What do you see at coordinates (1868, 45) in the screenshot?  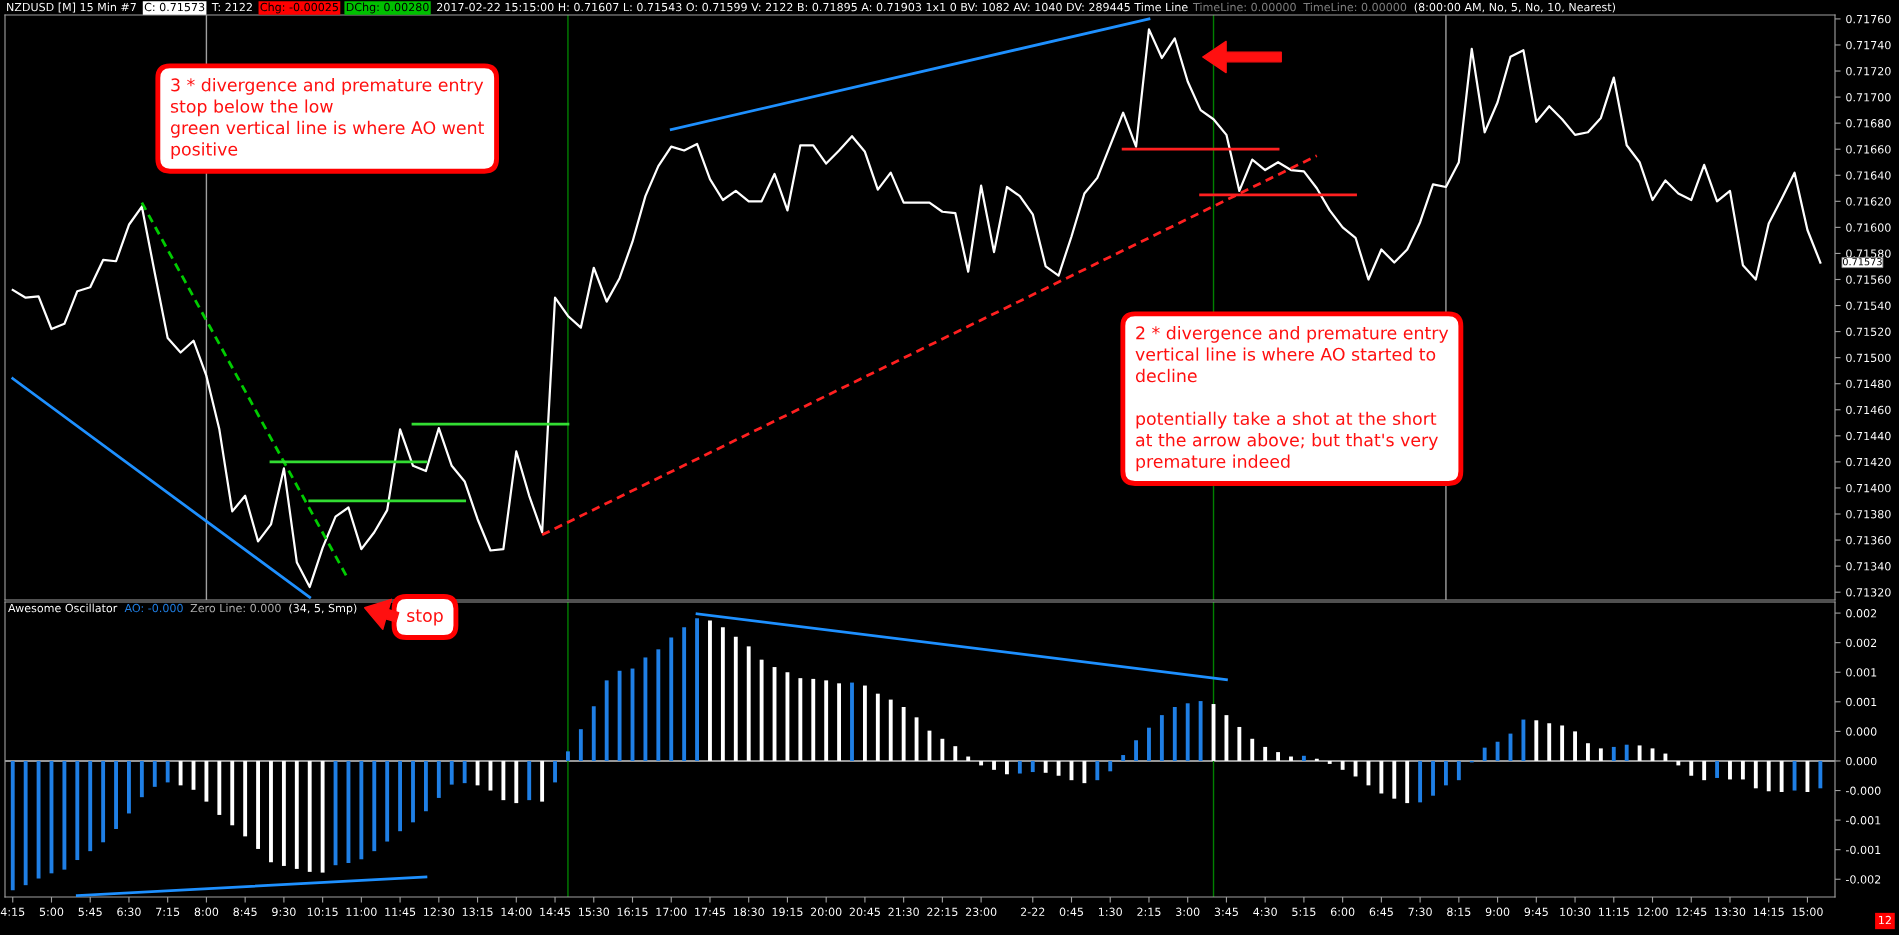 I see `y-tick-label: 0.71740` at bounding box center [1868, 45].